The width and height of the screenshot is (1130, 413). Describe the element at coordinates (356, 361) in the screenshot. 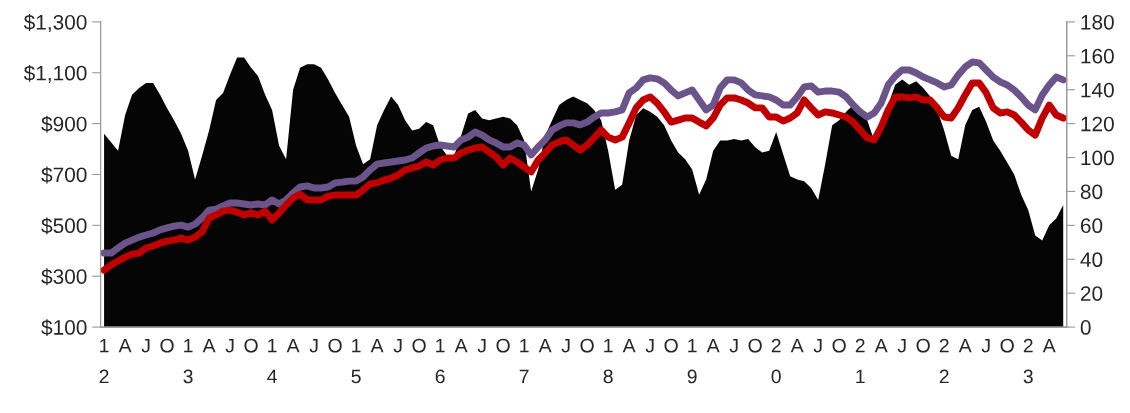

I see `x-tick-label: 1 5` at that location.